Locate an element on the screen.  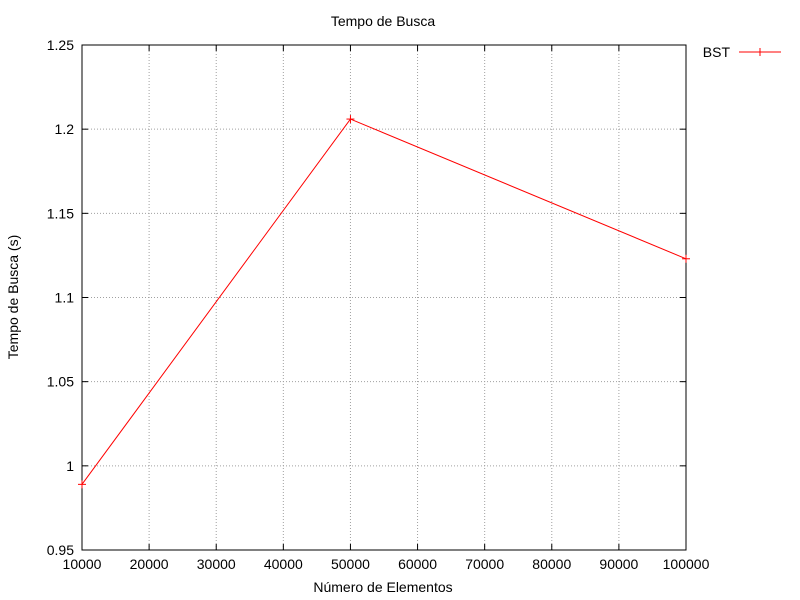
x-tick-label: 100000 is located at coordinates (686, 564).